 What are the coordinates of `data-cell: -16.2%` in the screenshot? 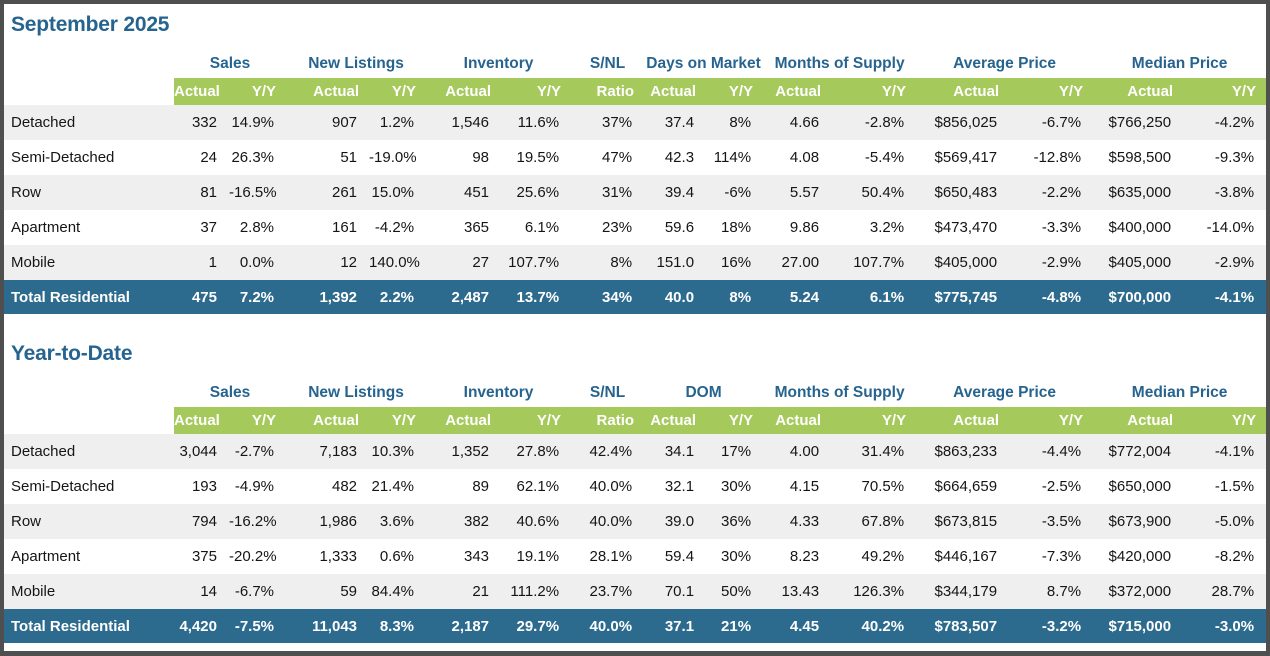 It's located at (253, 521).